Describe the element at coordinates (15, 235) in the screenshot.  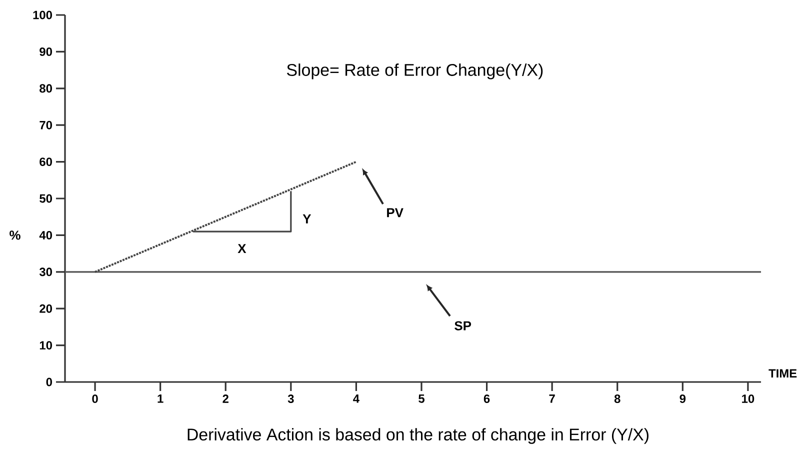
I see `y-axis-title: %` at that location.